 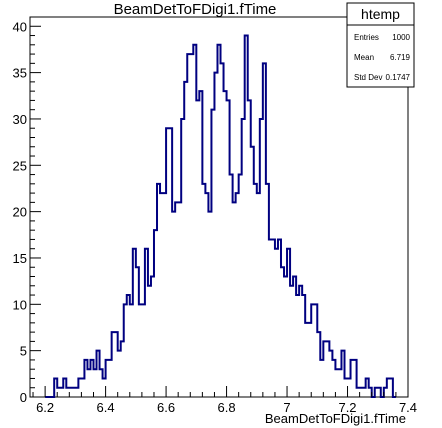 I want to click on x-tick-label: 6.6, so click(x=166, y=407).